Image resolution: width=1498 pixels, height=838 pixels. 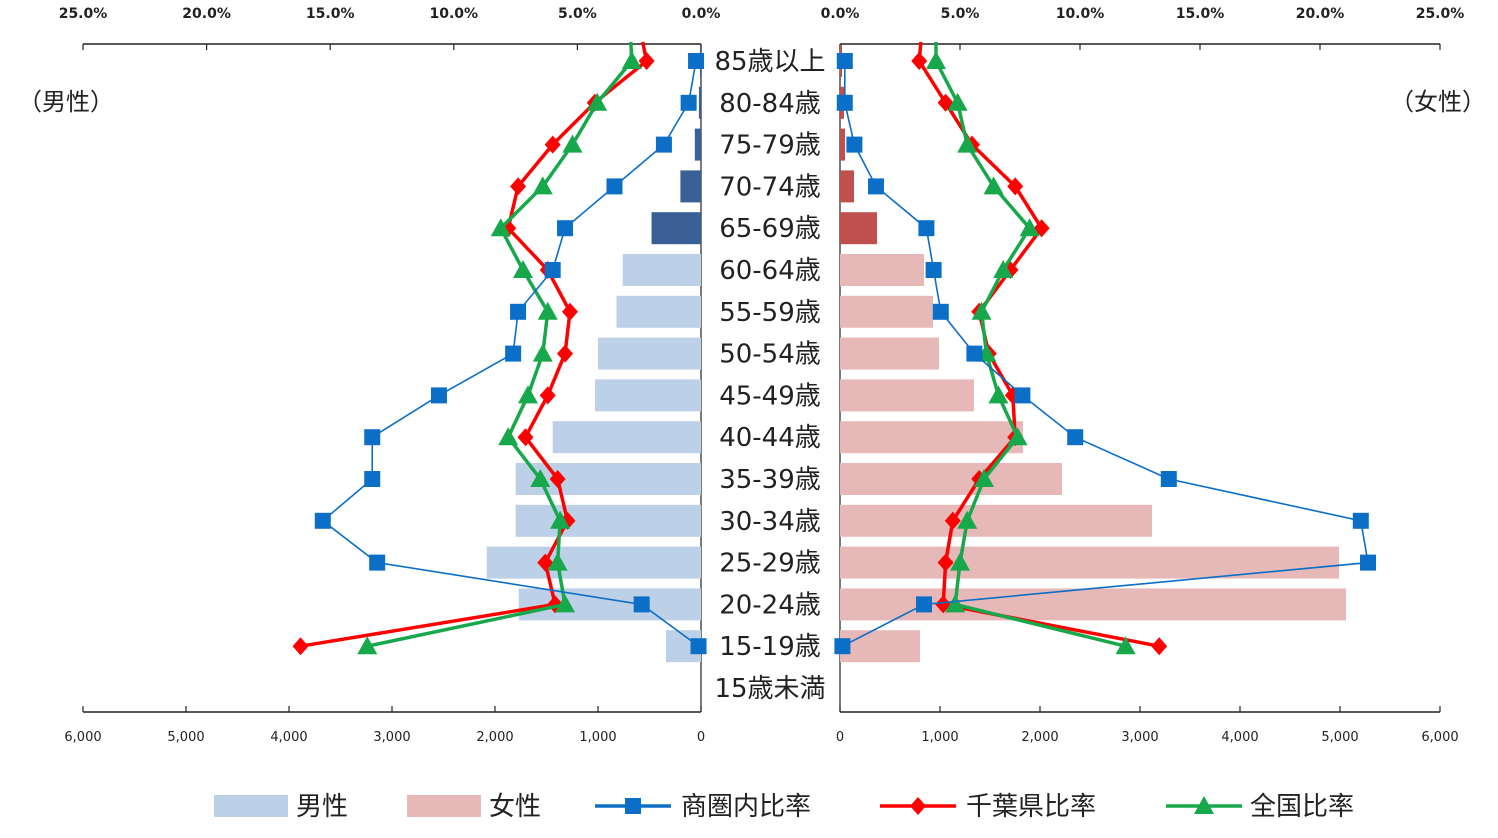 What do you see at coordinates (939, 737) in the screenshot?
I see `bottom-tick-label-right: 1,000` at bounding box center [939, 737].